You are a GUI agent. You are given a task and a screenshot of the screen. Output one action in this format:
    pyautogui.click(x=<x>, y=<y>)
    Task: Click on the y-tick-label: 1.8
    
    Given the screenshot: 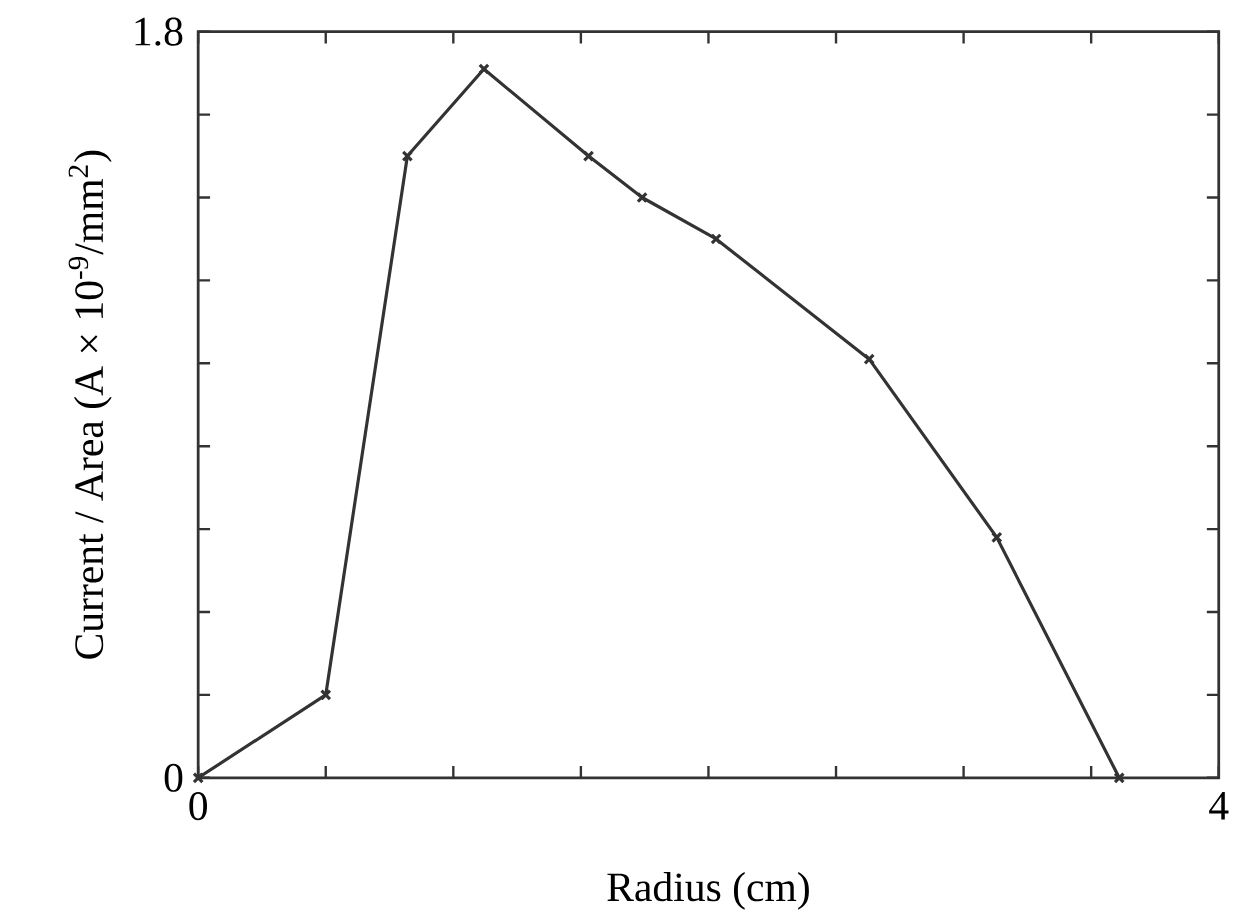 What is the action you would take?
    pyautogui.click(x=159, y=31)
    